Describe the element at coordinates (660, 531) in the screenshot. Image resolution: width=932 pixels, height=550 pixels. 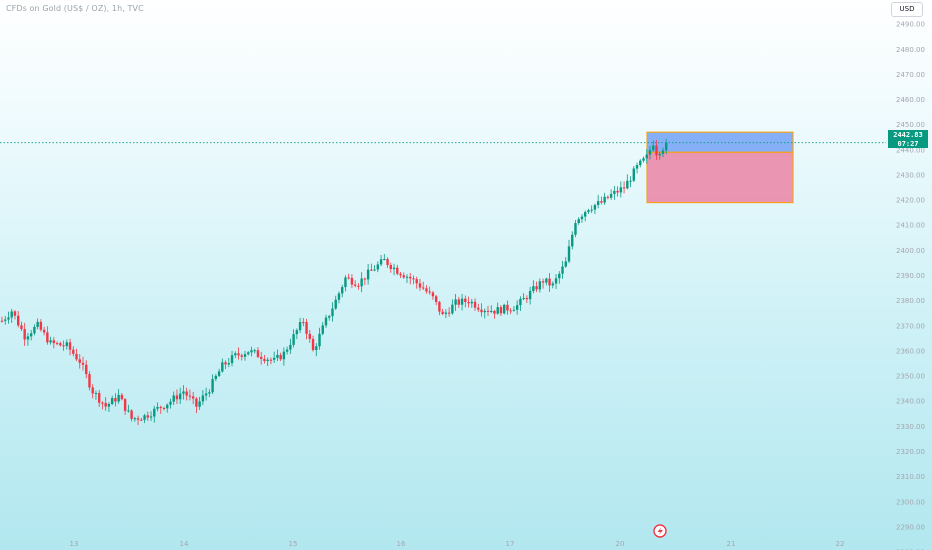
I see `flash-icon` at that location.